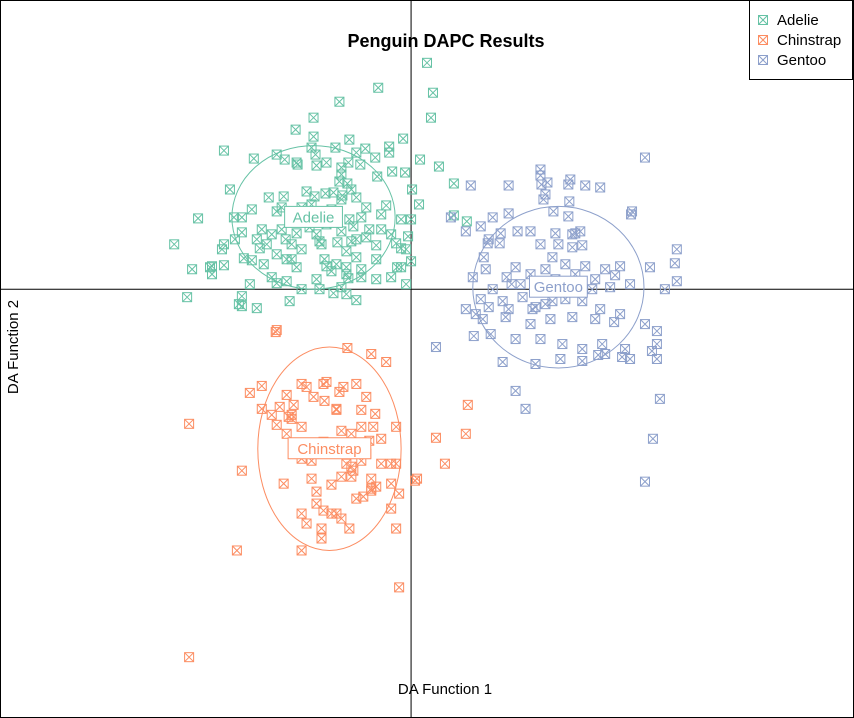 This screenshot has width=854, height=718. Describe the element at coordinates (763, 40) in the screenshot. I see `legend-marker-chinstrap` at that location.